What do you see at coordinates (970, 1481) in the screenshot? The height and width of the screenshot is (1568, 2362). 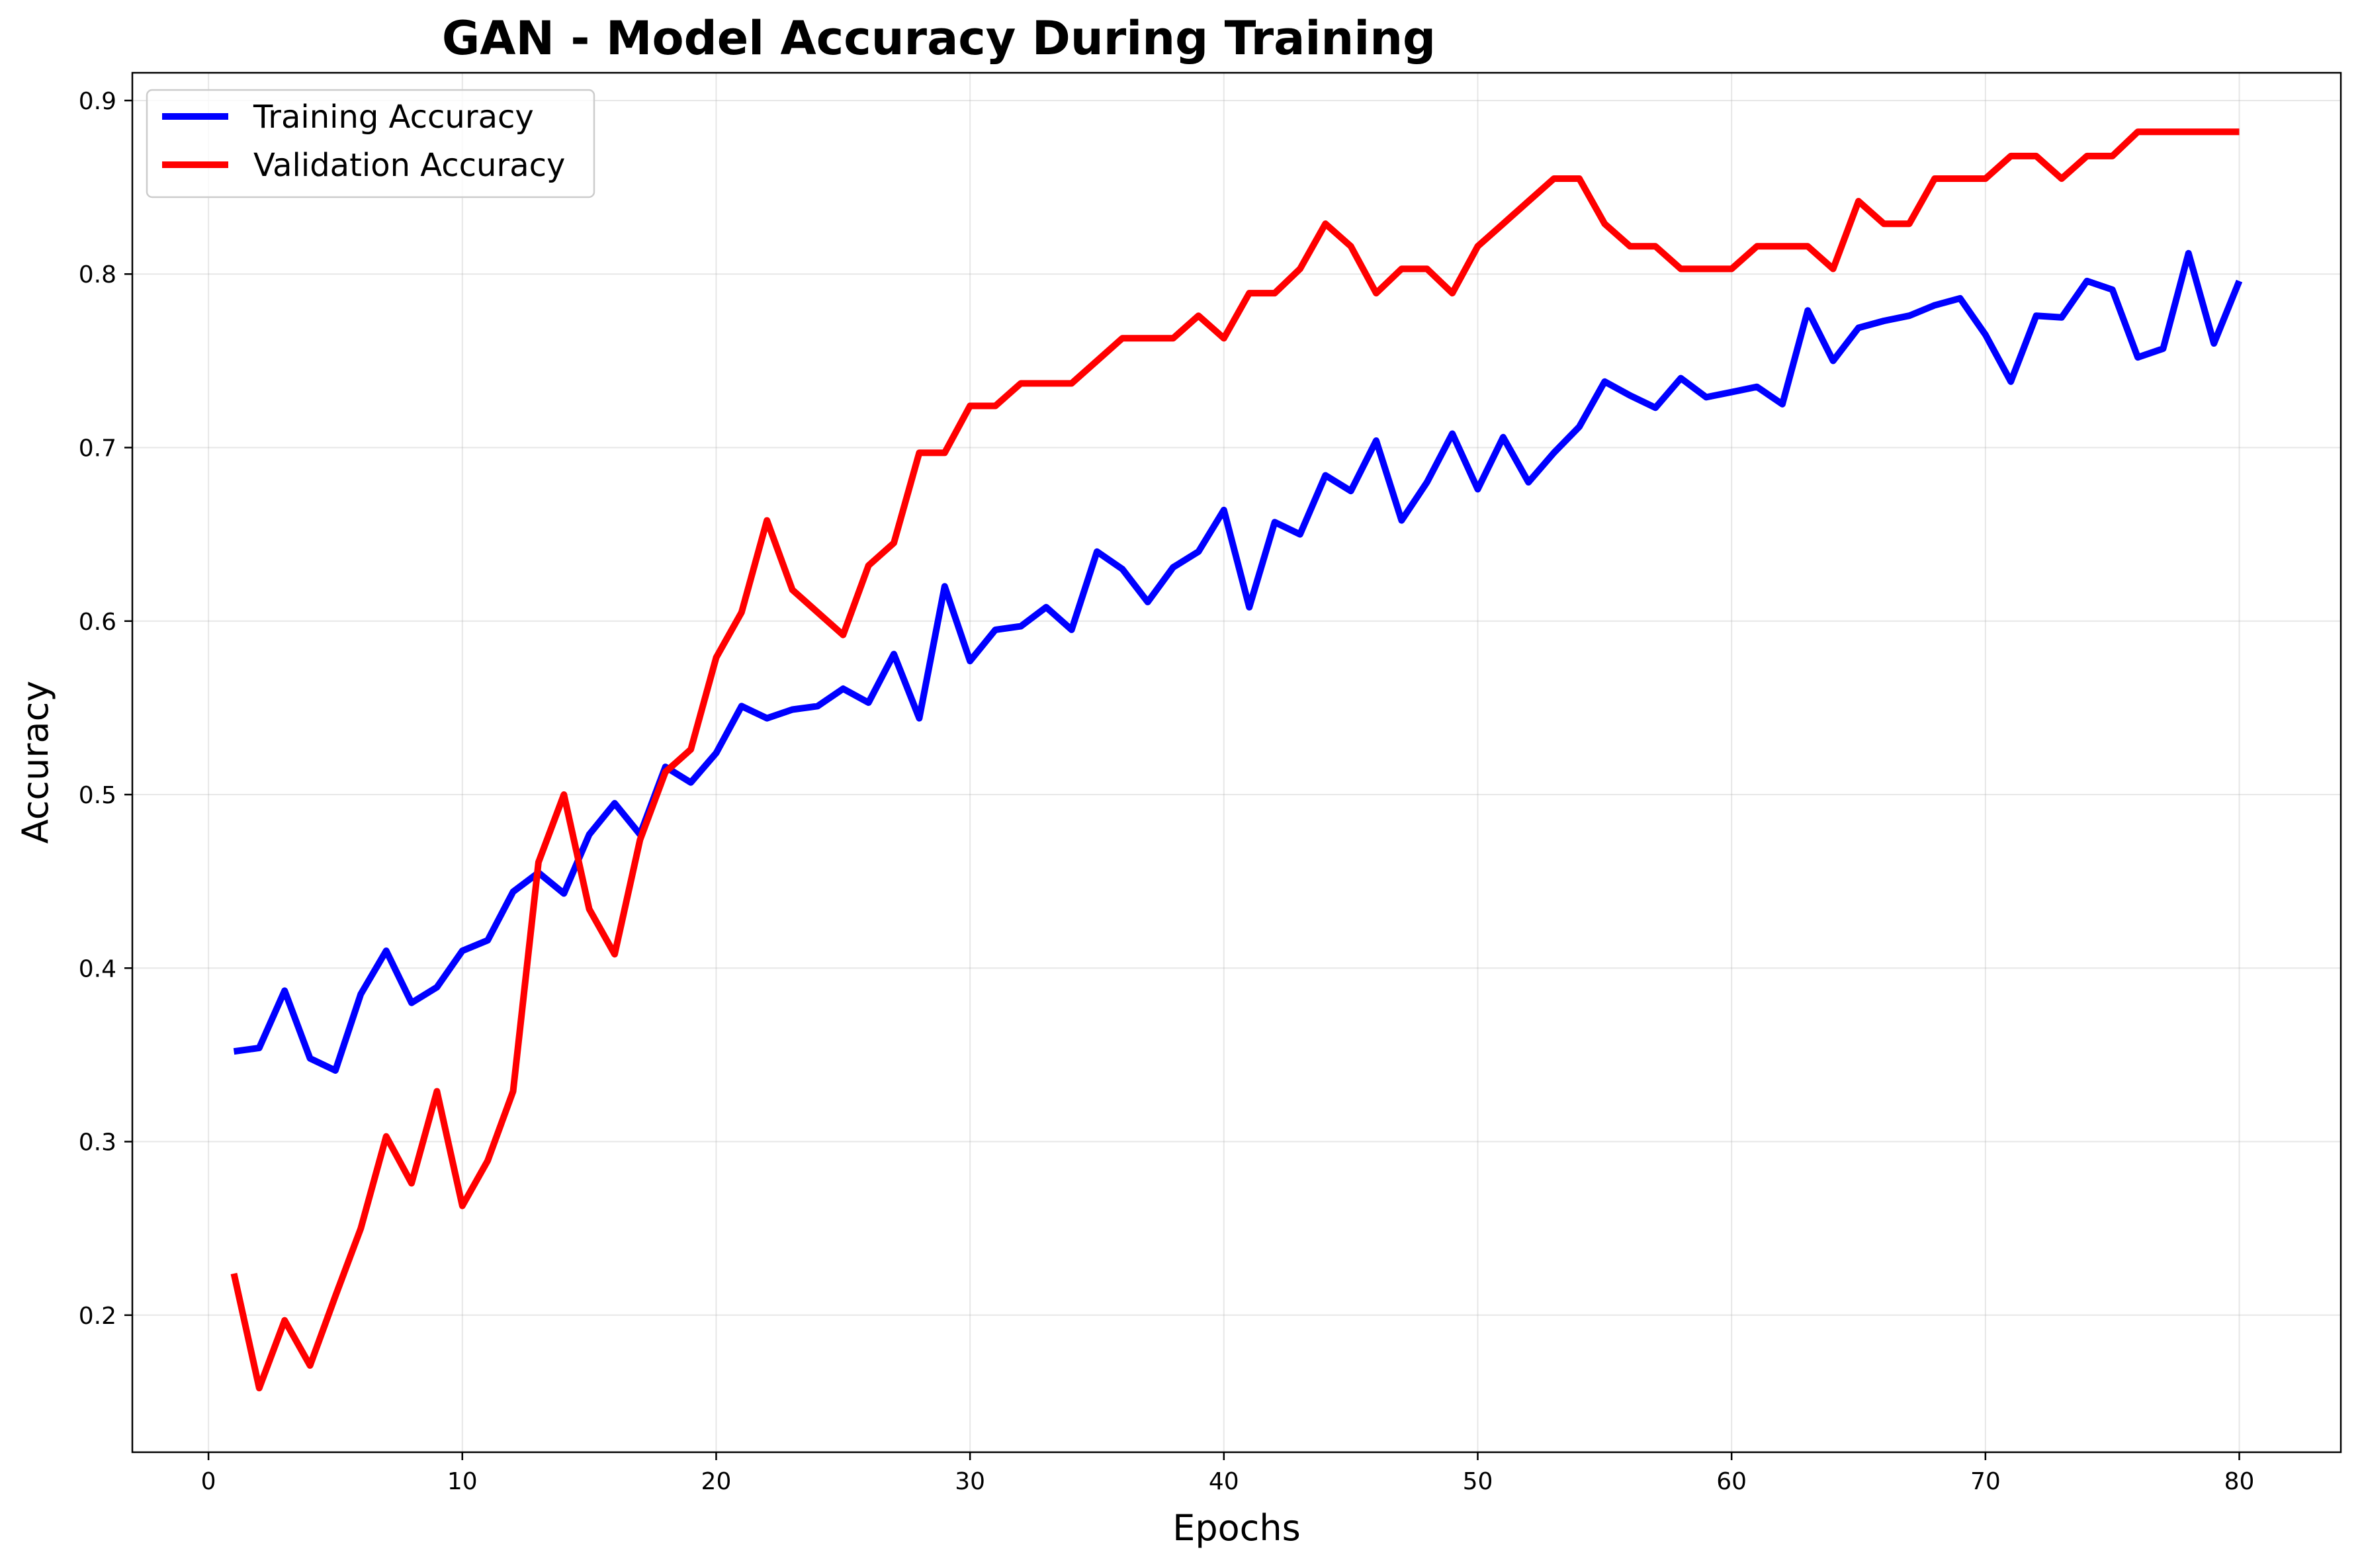 I see `x-tick-label: 30` at bounding box center [970, 1481].